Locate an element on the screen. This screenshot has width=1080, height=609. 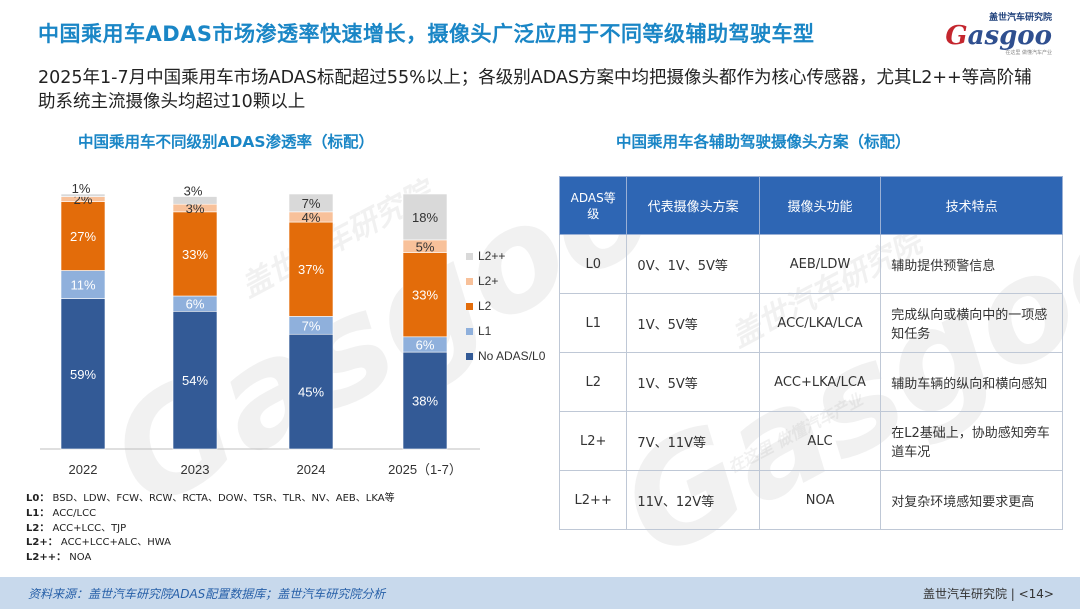
note-key: L2： is located at coordinates (38, 528).